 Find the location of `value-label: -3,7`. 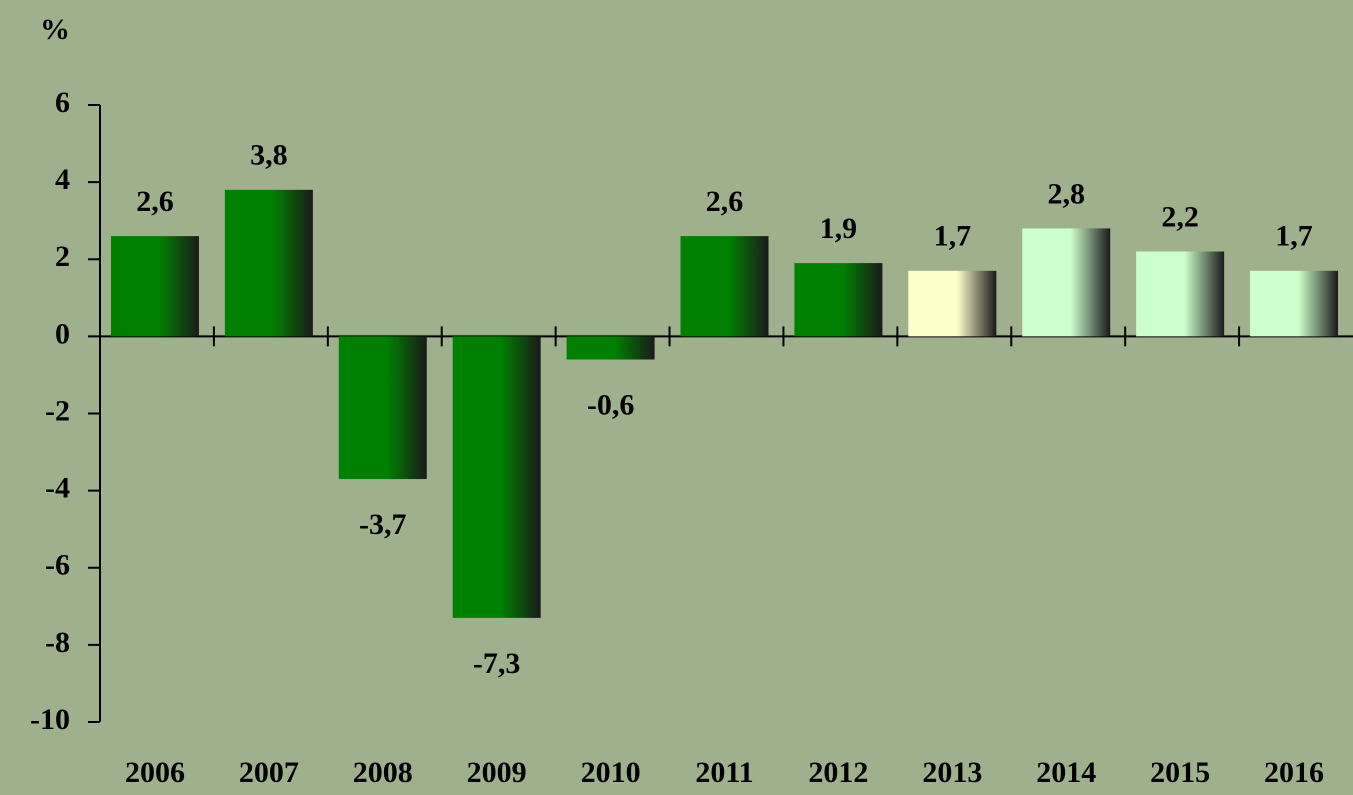

value-label: -3,7 is located at coordinates (383, 524).